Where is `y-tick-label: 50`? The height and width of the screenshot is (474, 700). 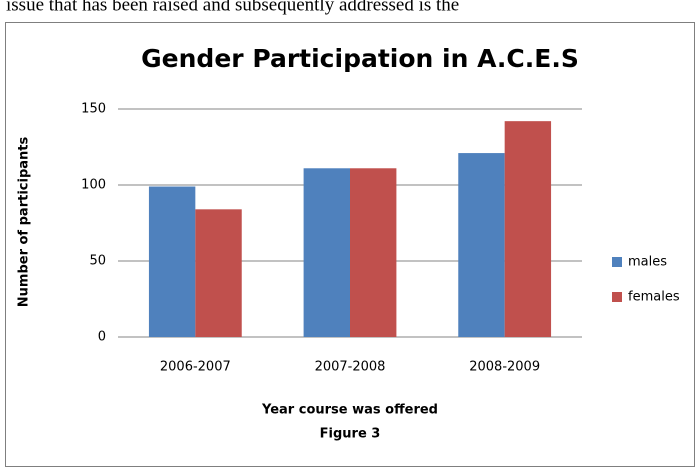
y-tick-label: 50 is located at coordinates (97, 261).